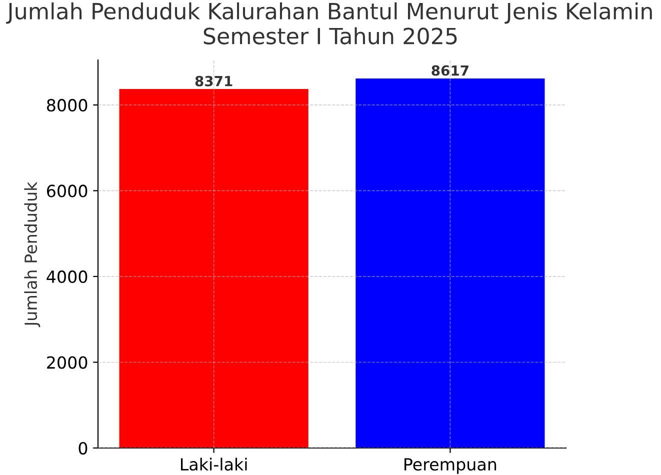 This screenshot has height=475, width=661. I want to click on data-label: 8371, so click(213, 81).